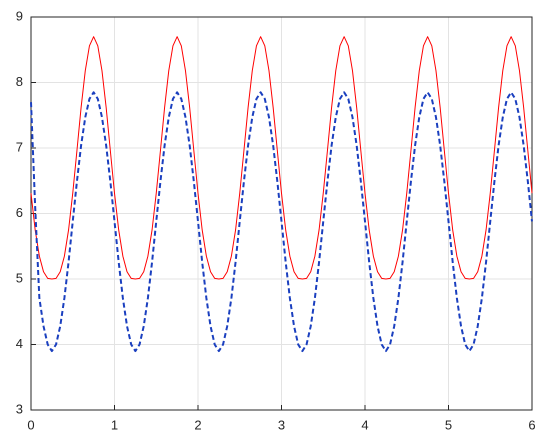 The width and height of the screenshot is (550, 447). Describe the element at coordinates (30, 424) in the screenshot. I see `x-tick-label: 0` at that location.